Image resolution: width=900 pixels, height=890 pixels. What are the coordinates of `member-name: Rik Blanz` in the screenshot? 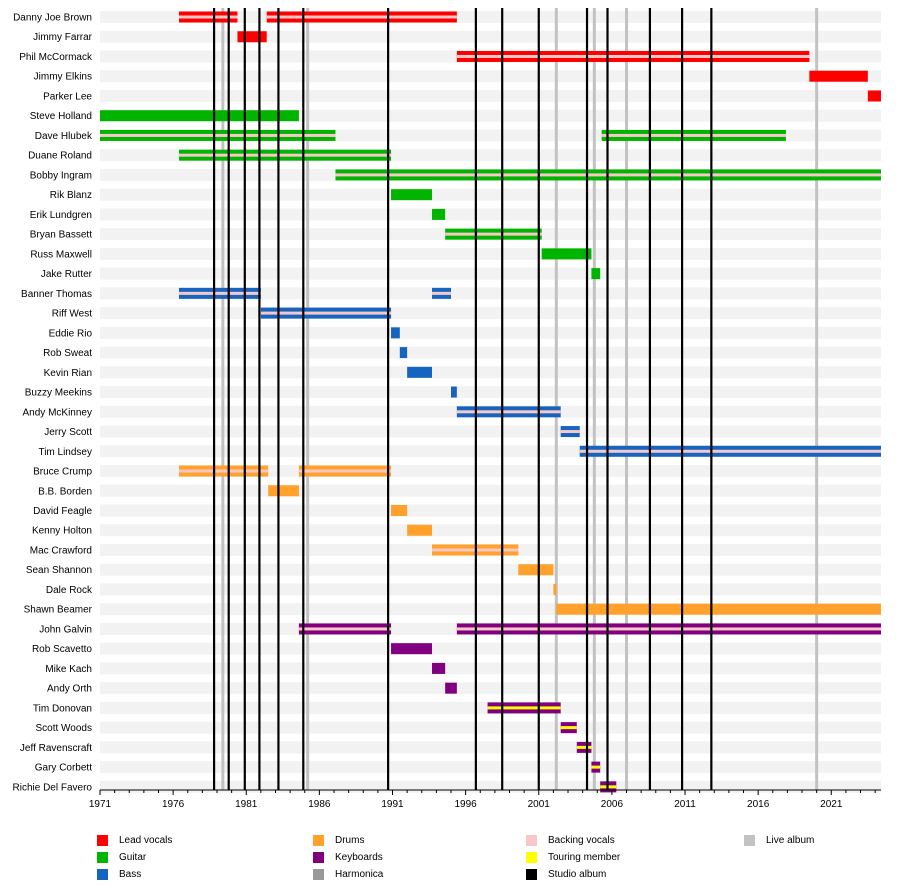 It's located at (71, 195).